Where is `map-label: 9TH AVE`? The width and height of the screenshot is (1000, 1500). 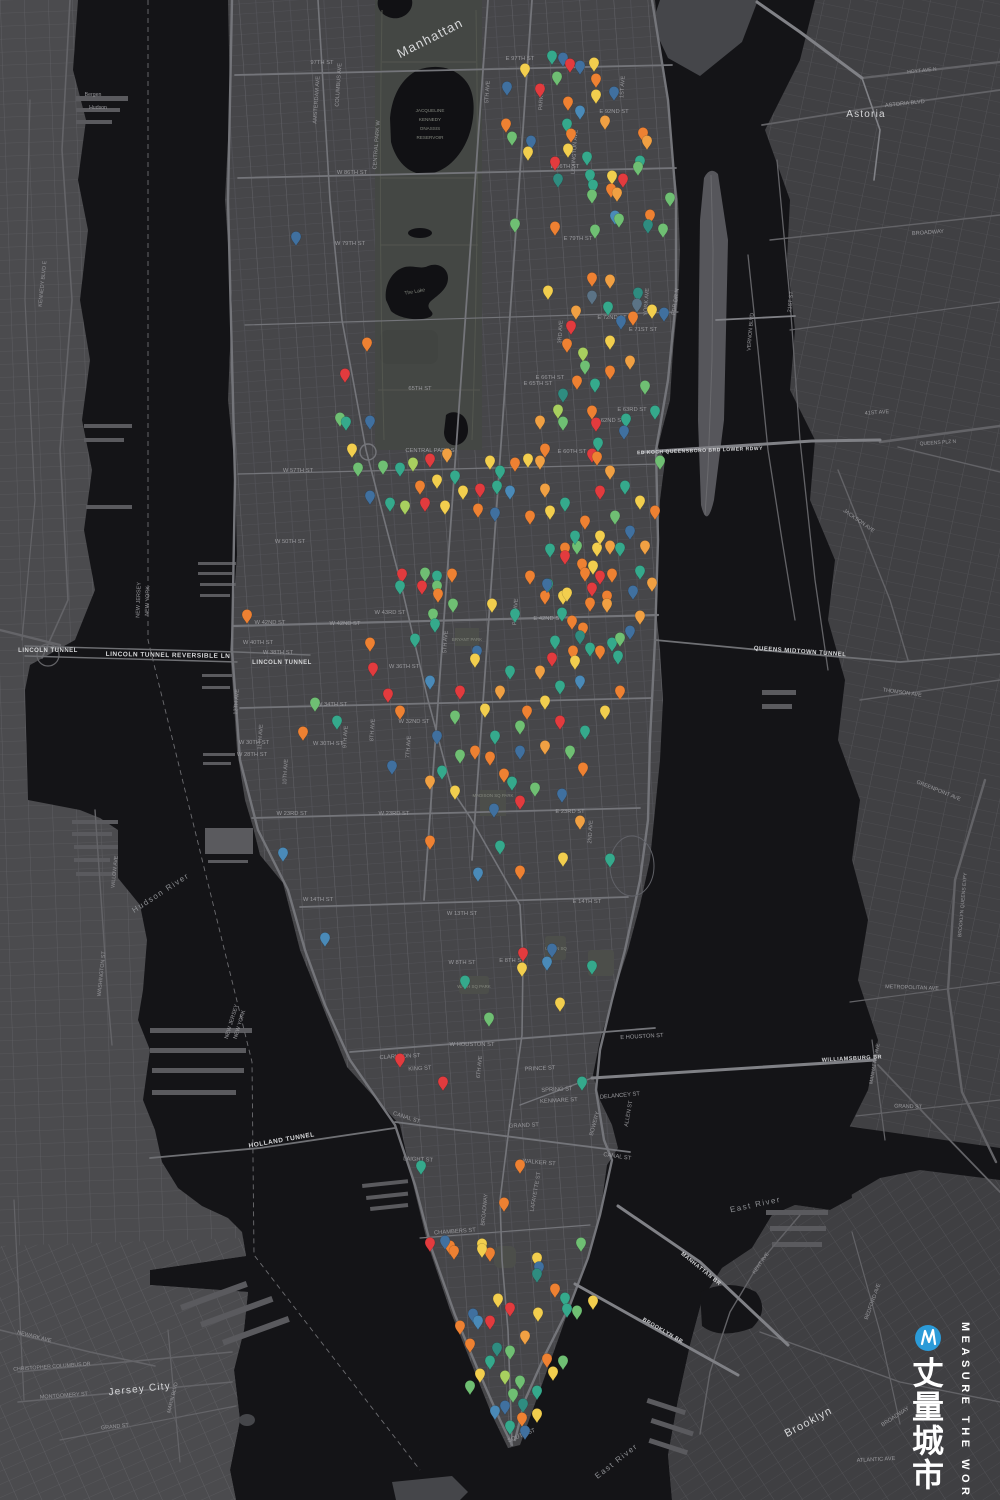 map-label: 9TH AVE is located at coordinates (346, 736).